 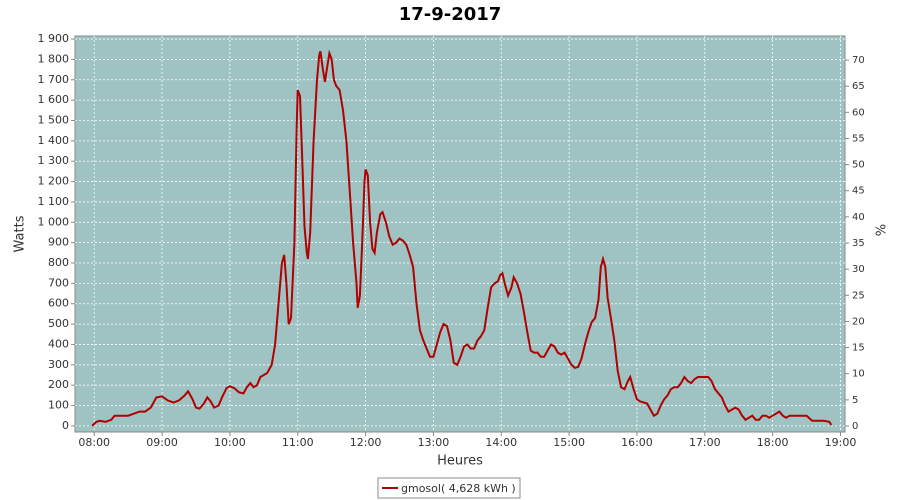 I want to click on y-tick-label: 1 400, so click(x=54, y=140).